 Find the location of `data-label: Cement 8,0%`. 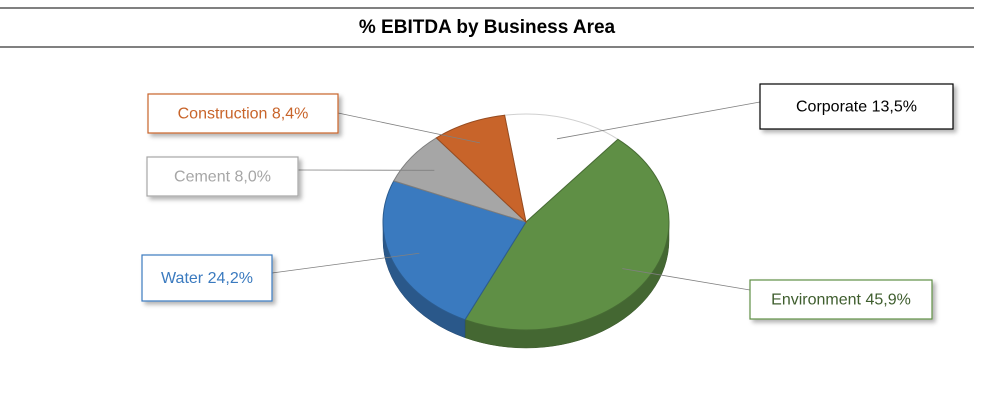

data-label: Cement 8,0% is located at coordinates (222, 176).